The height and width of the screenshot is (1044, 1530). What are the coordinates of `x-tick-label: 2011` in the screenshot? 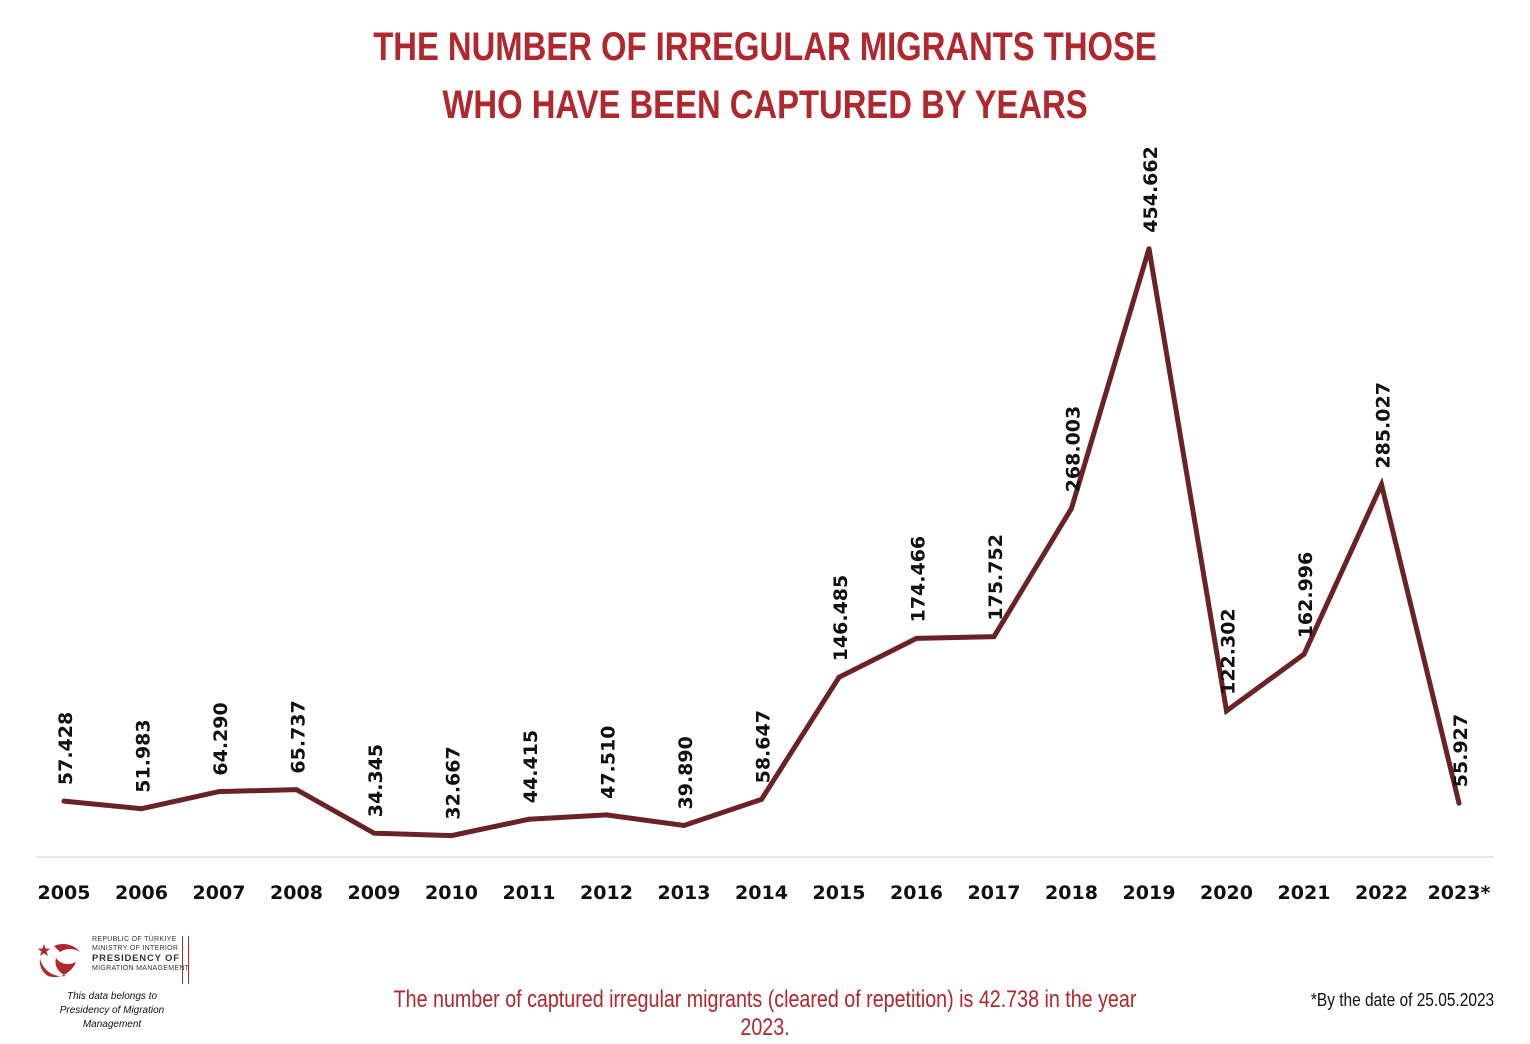 It's located at (529, 893).